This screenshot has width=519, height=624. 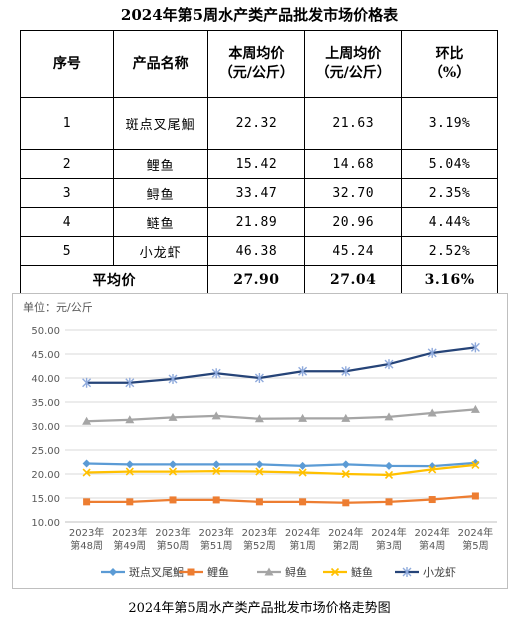 I want to click on table-row: 5 小龙虾 46.38 45.24 2.52%, so click(x=259, y=251).